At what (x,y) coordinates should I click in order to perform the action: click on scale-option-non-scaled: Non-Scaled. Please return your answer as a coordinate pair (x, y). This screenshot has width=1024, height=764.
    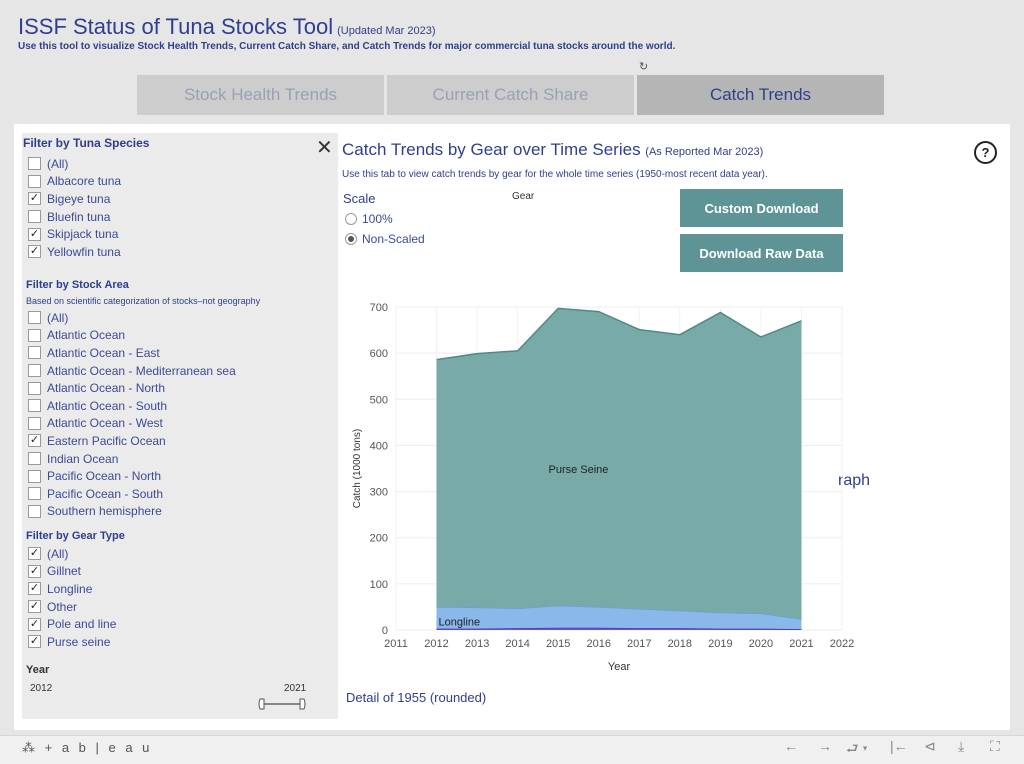
    Looking at the image, I should click on (385, 239).